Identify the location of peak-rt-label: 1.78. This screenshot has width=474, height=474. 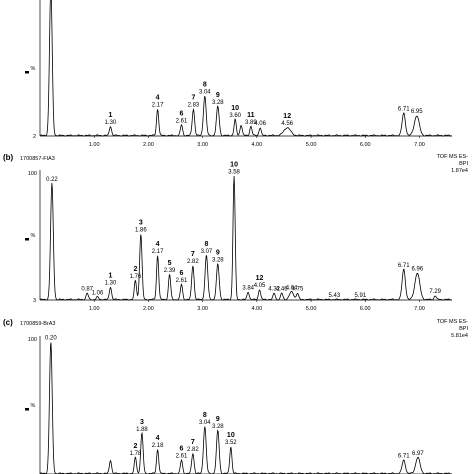
(136, 454).